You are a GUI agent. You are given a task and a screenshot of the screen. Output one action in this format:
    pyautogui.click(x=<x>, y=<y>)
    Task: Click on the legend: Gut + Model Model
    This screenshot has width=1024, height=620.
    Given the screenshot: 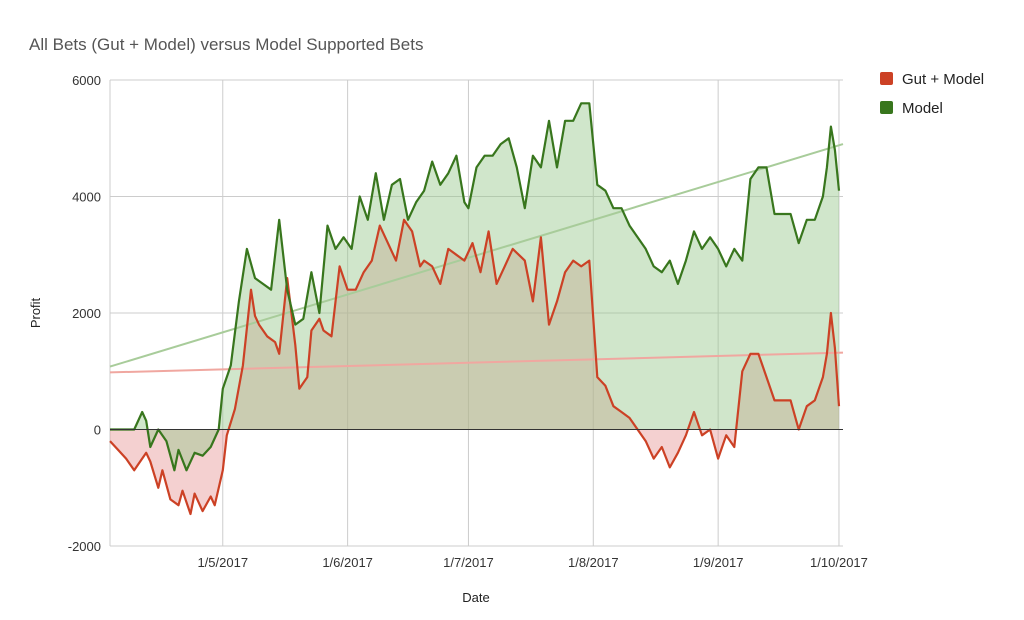 What is the action you would take?
    pyautogui.click(x=932, y=94)
    